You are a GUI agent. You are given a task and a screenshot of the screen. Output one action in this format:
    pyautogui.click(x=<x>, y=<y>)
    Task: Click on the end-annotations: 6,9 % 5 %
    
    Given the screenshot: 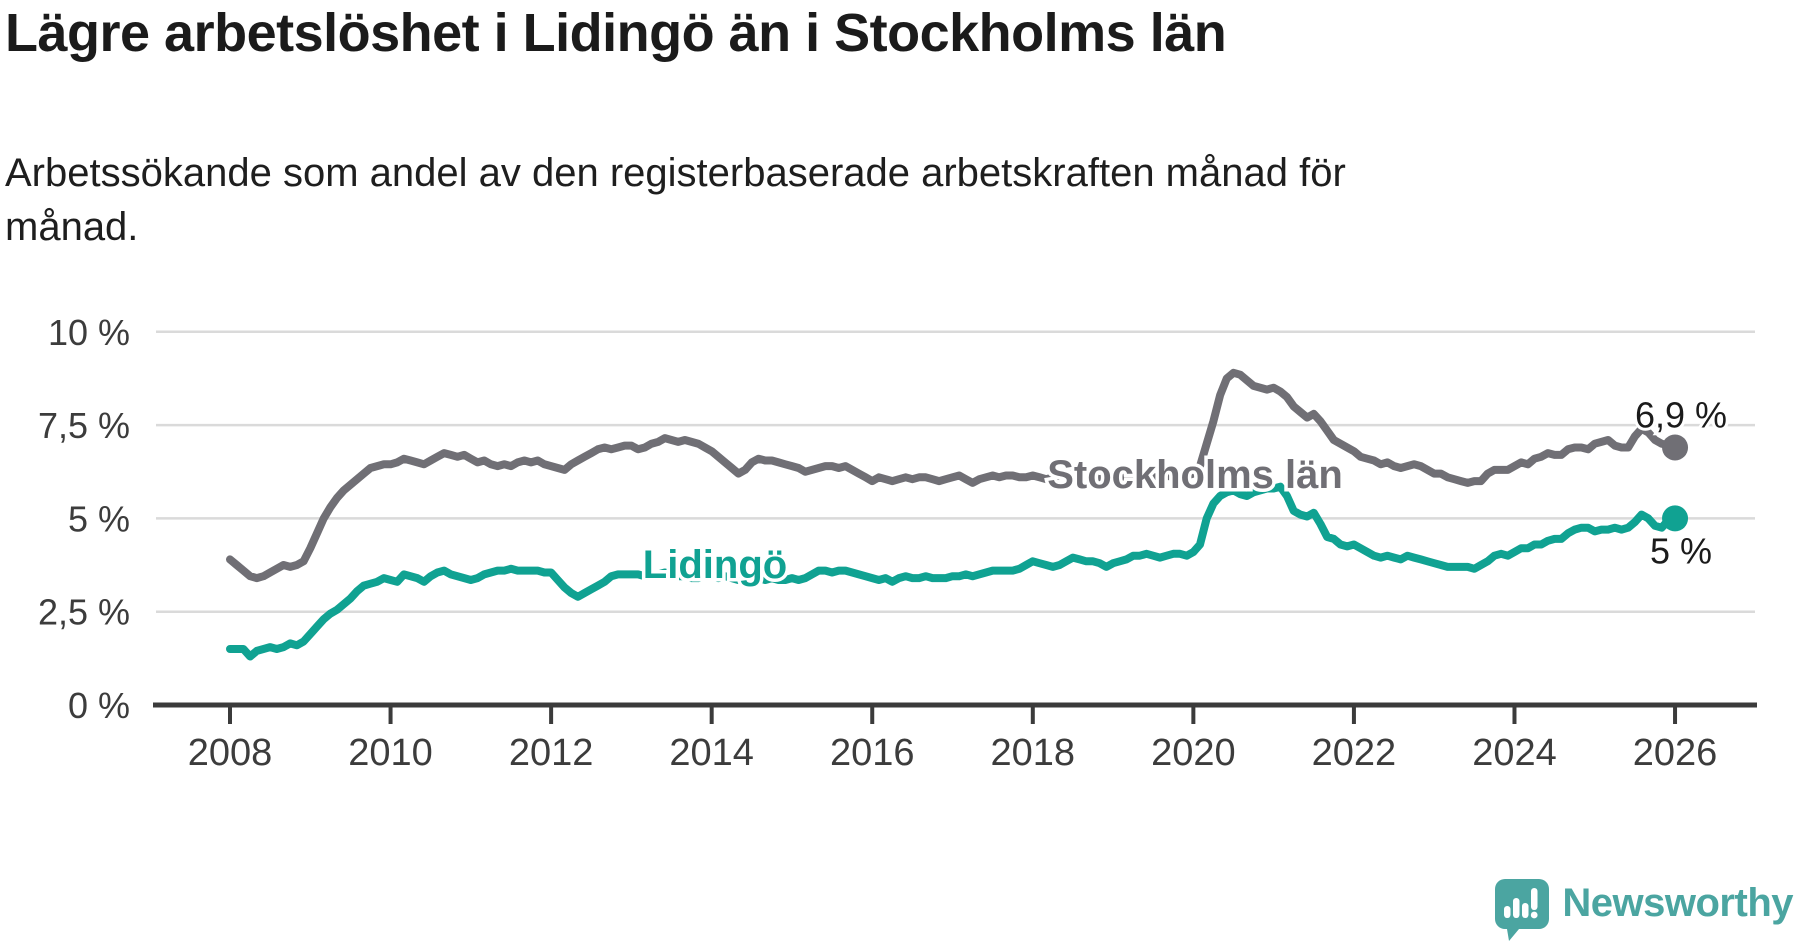 What is the action you would take?
    pyautogui.click(x=1681, y=482)
    